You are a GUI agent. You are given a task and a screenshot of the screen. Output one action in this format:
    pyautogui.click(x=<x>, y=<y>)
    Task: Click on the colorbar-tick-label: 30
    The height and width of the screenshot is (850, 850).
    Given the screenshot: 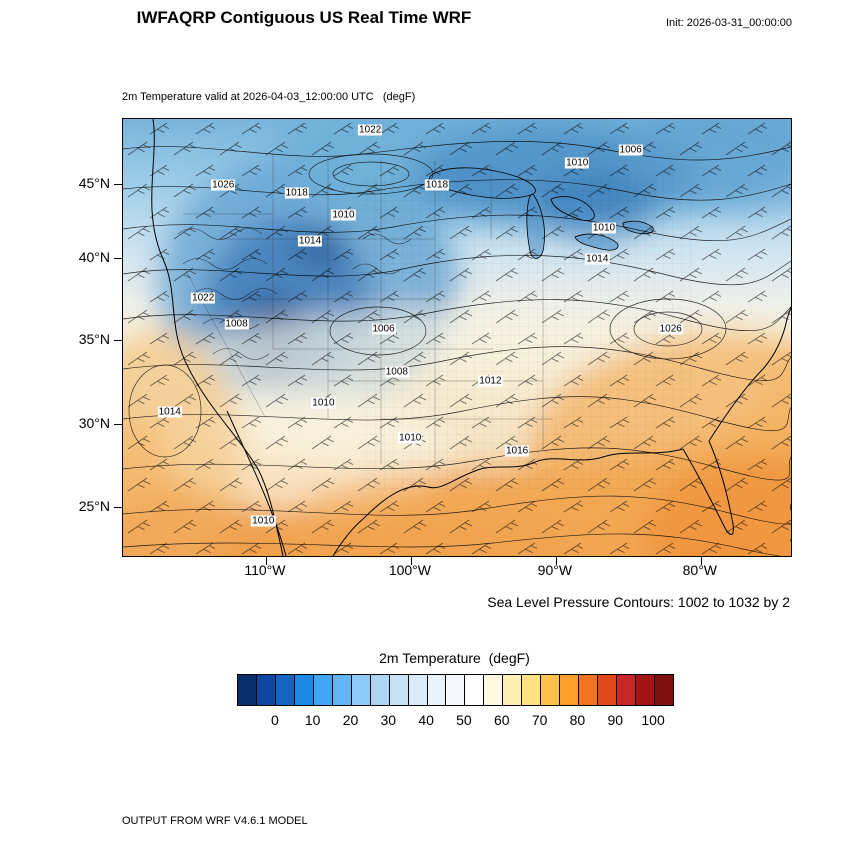 What is the action you would take?
    pyautogui.click(x=388, y=720)
    